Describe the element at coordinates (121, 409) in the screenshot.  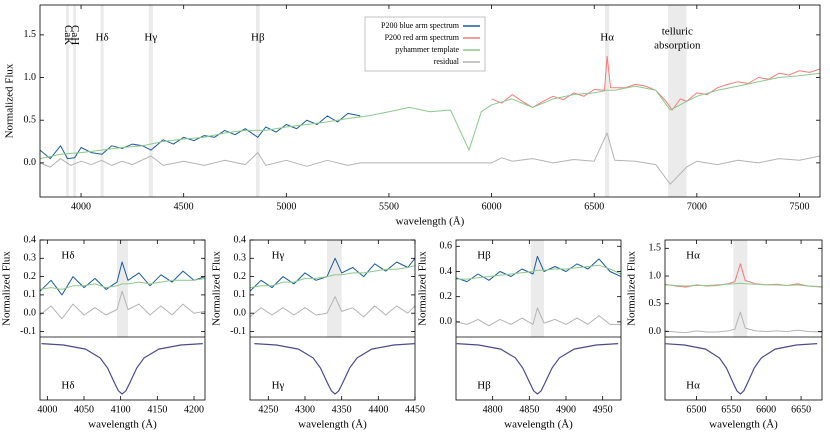
I see `x-tick-label: 4100` at that location.